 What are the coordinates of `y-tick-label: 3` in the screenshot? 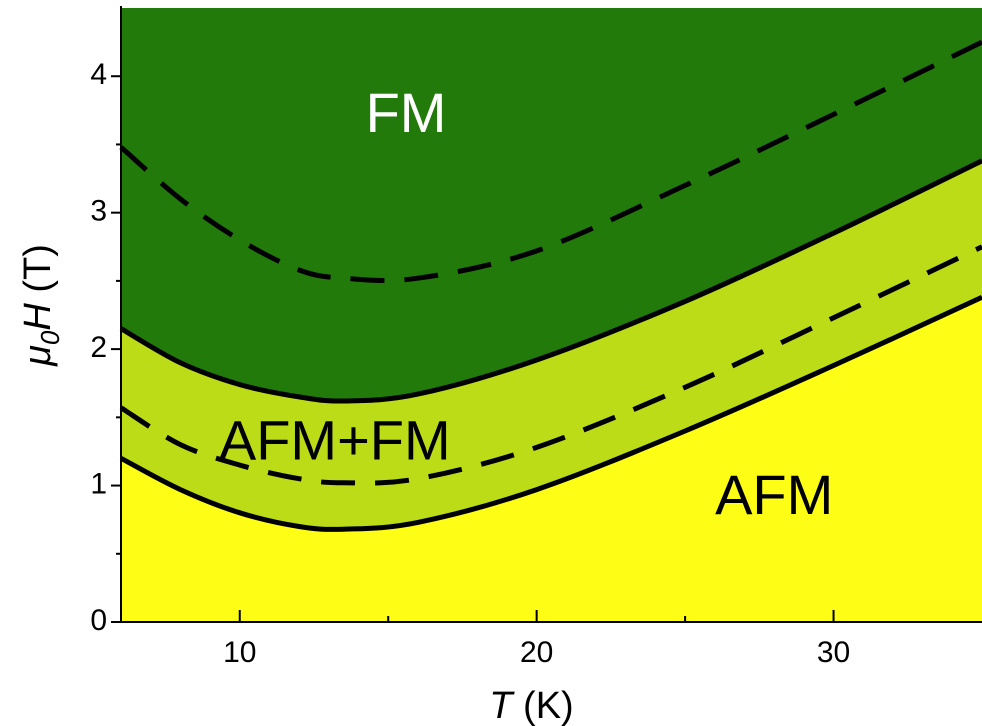 It's located at (98, 211).